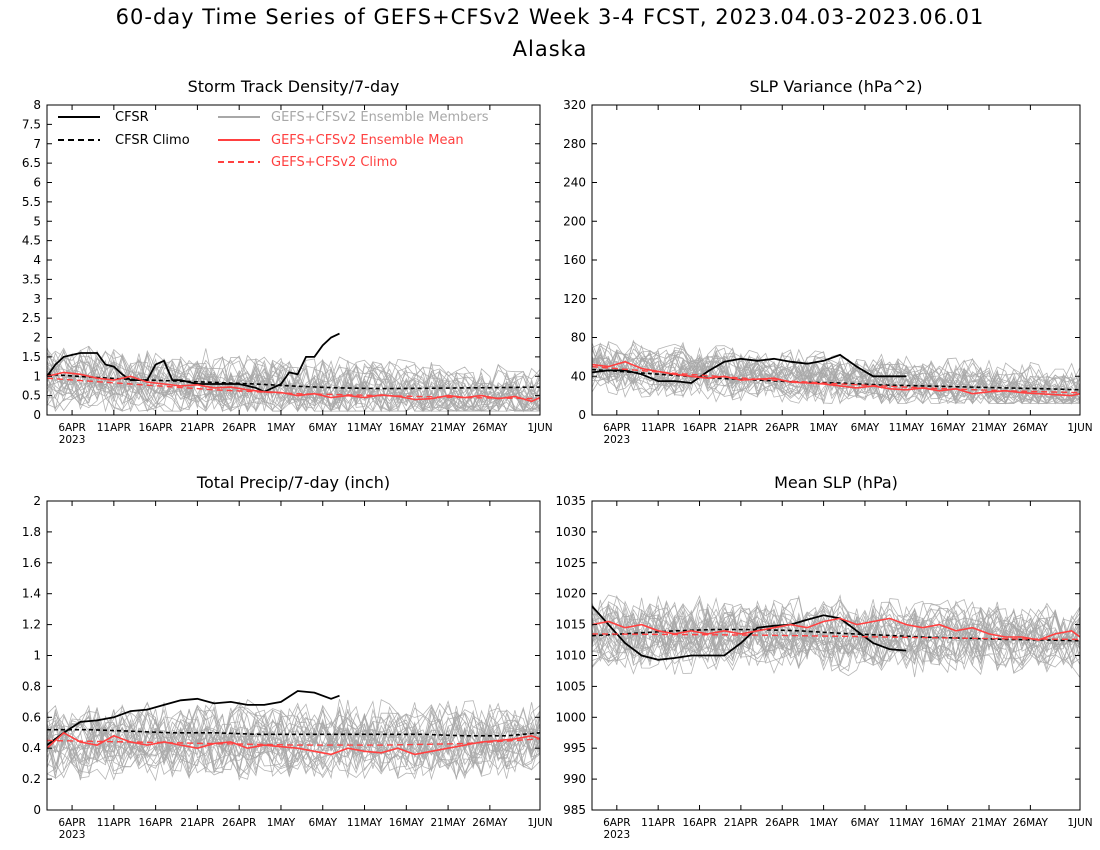 The height and width of the screenshot is (850, 1100). I want to click on y-tick-label: 1005, so click(570, 686).